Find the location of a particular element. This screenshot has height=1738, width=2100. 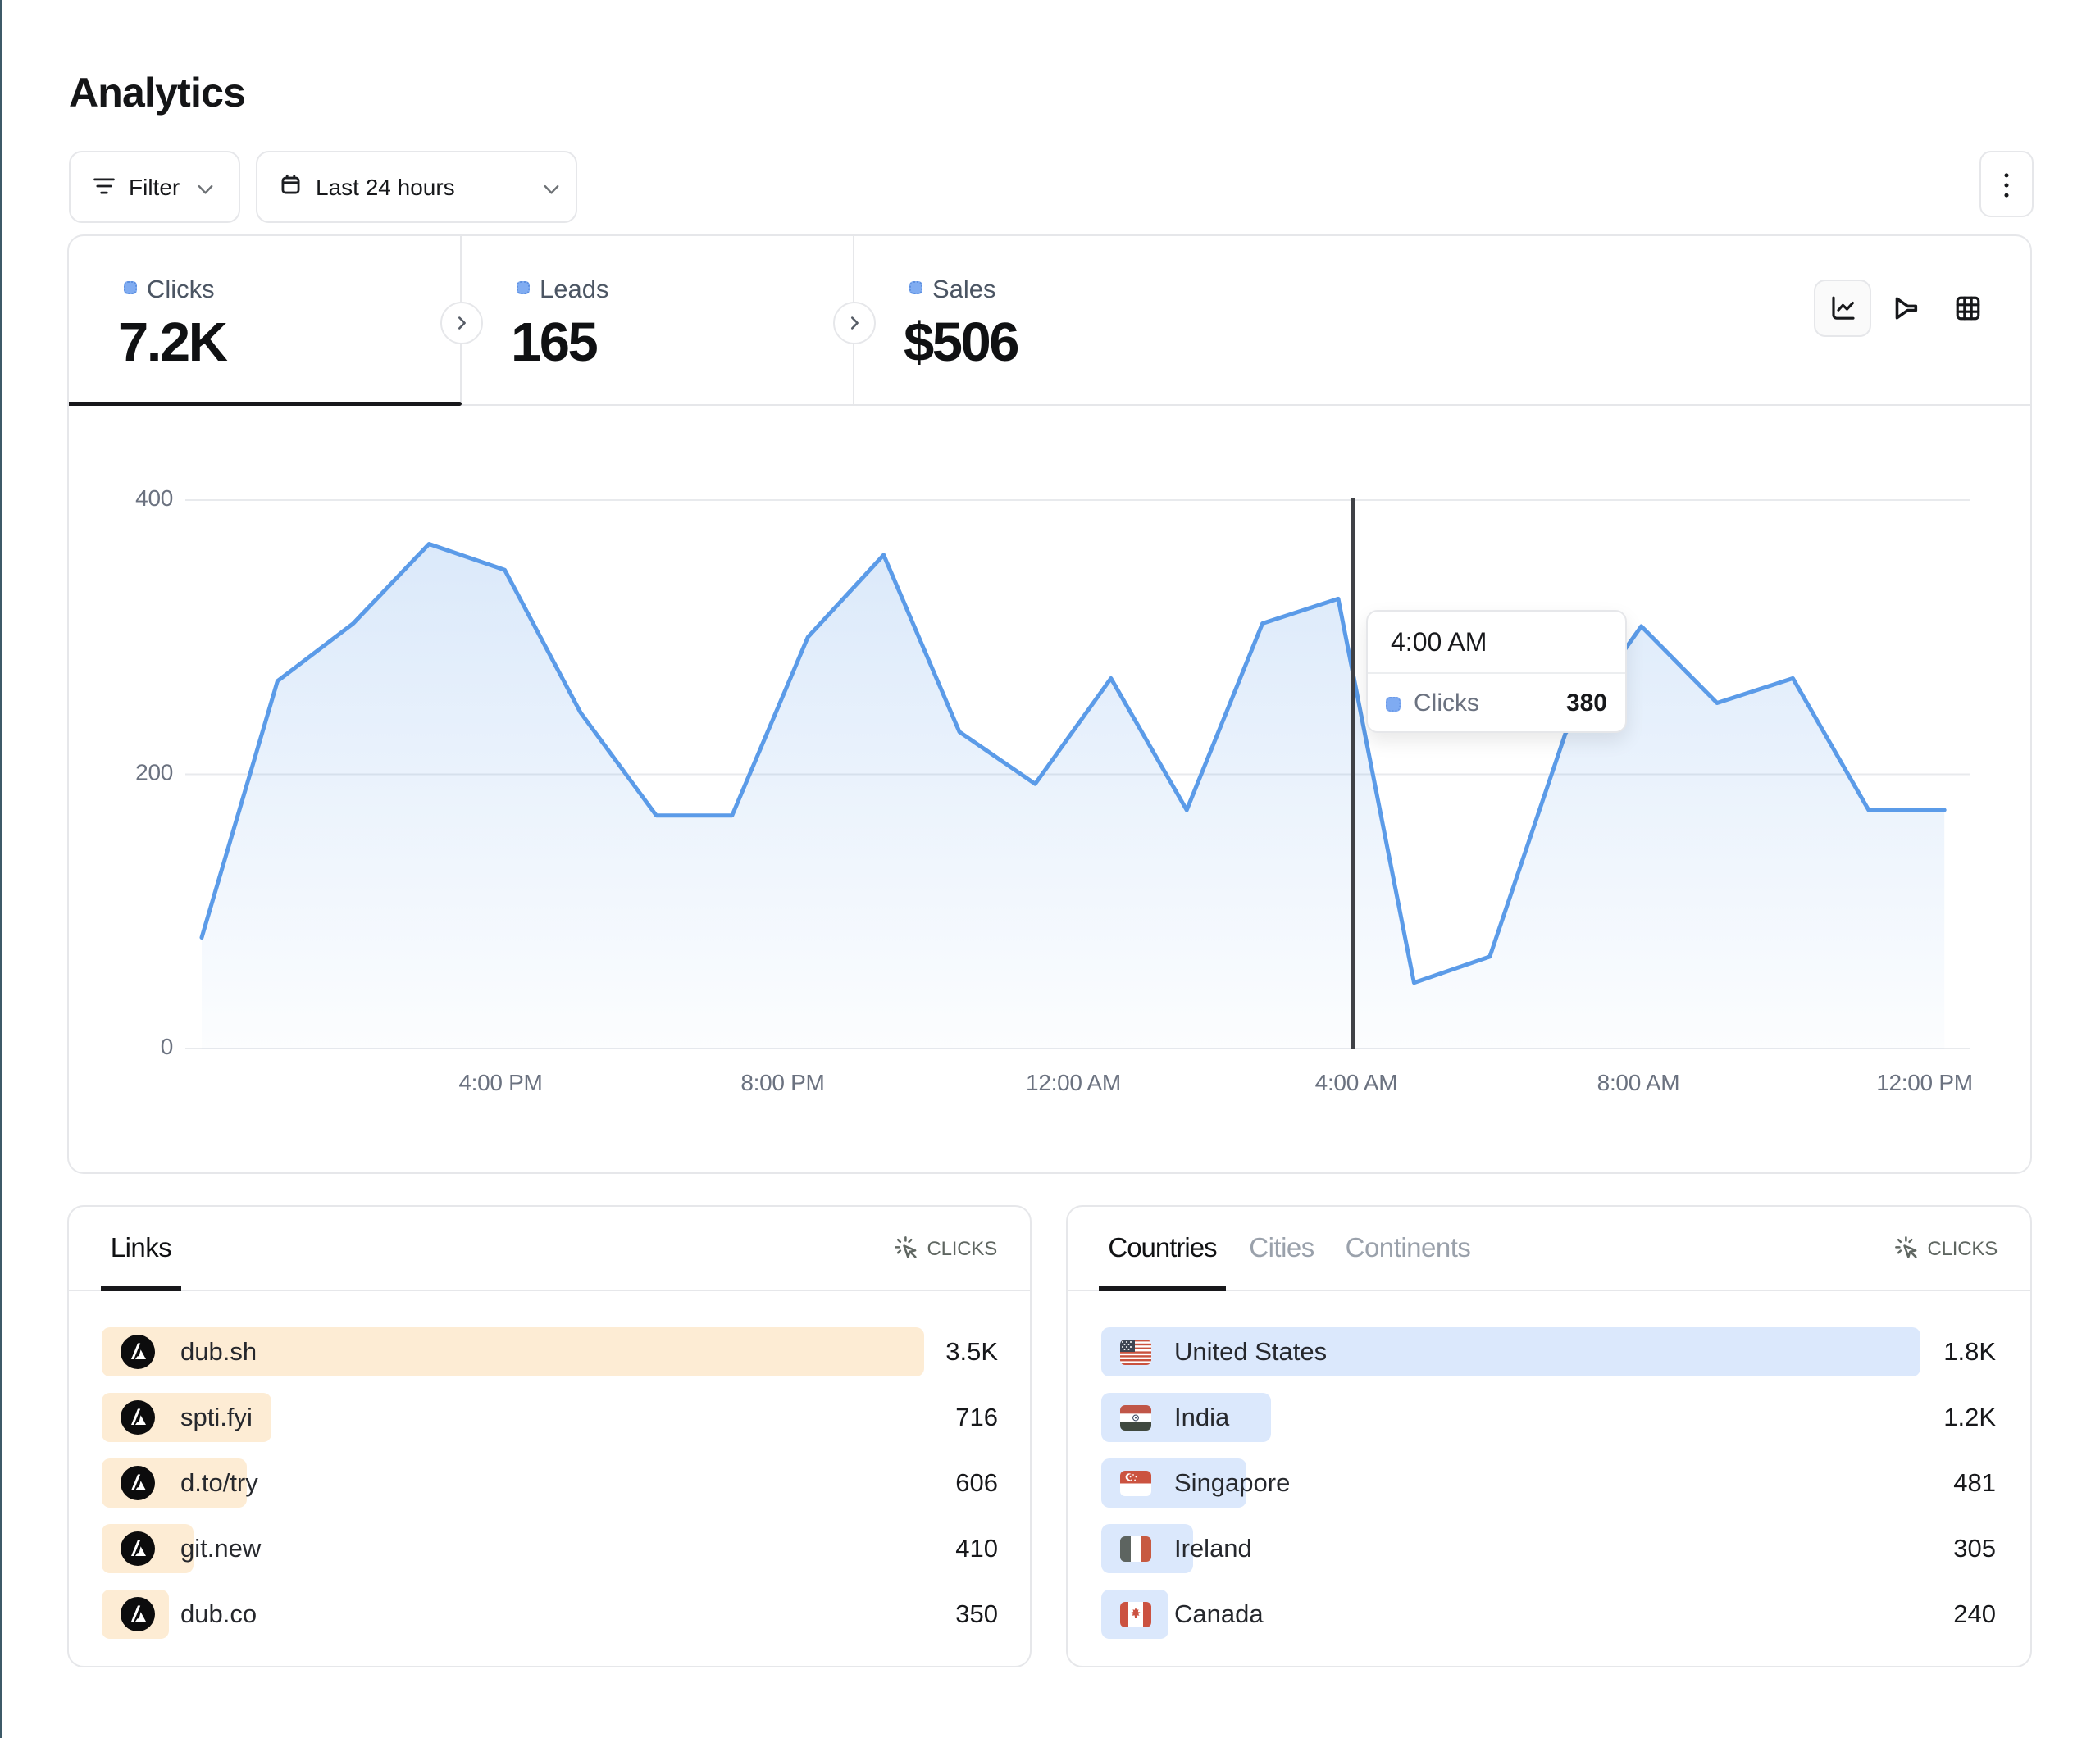

svg-text: 0 is located at coordinates (167, 1046).